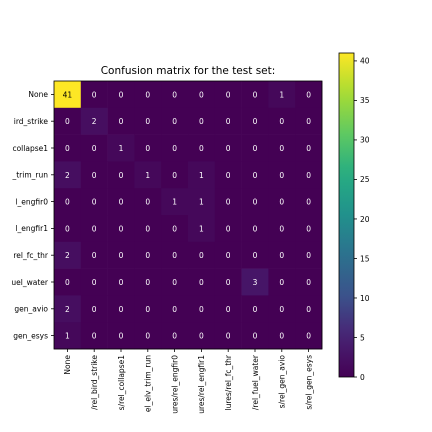  I want to click on x-tick-label: el_elv_trim_run, so click(148, 383).